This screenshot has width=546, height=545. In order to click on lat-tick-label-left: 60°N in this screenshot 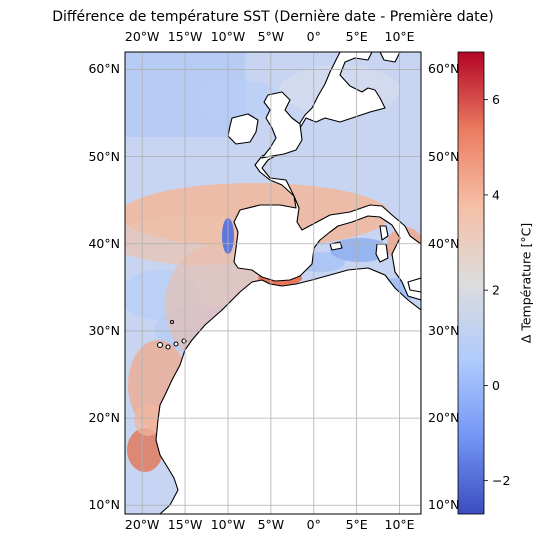, I will do `click(104, 69)`.